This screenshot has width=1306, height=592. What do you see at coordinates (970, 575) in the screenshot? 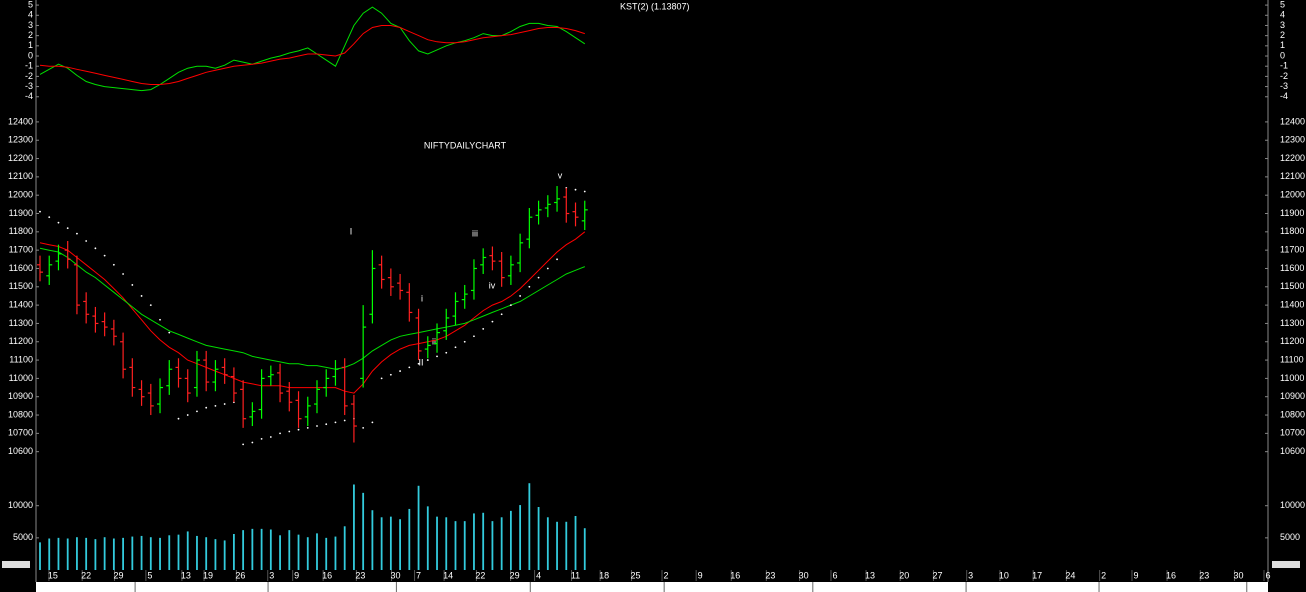
I see `x-tick-label: 3` at bounding box center [970, 575].